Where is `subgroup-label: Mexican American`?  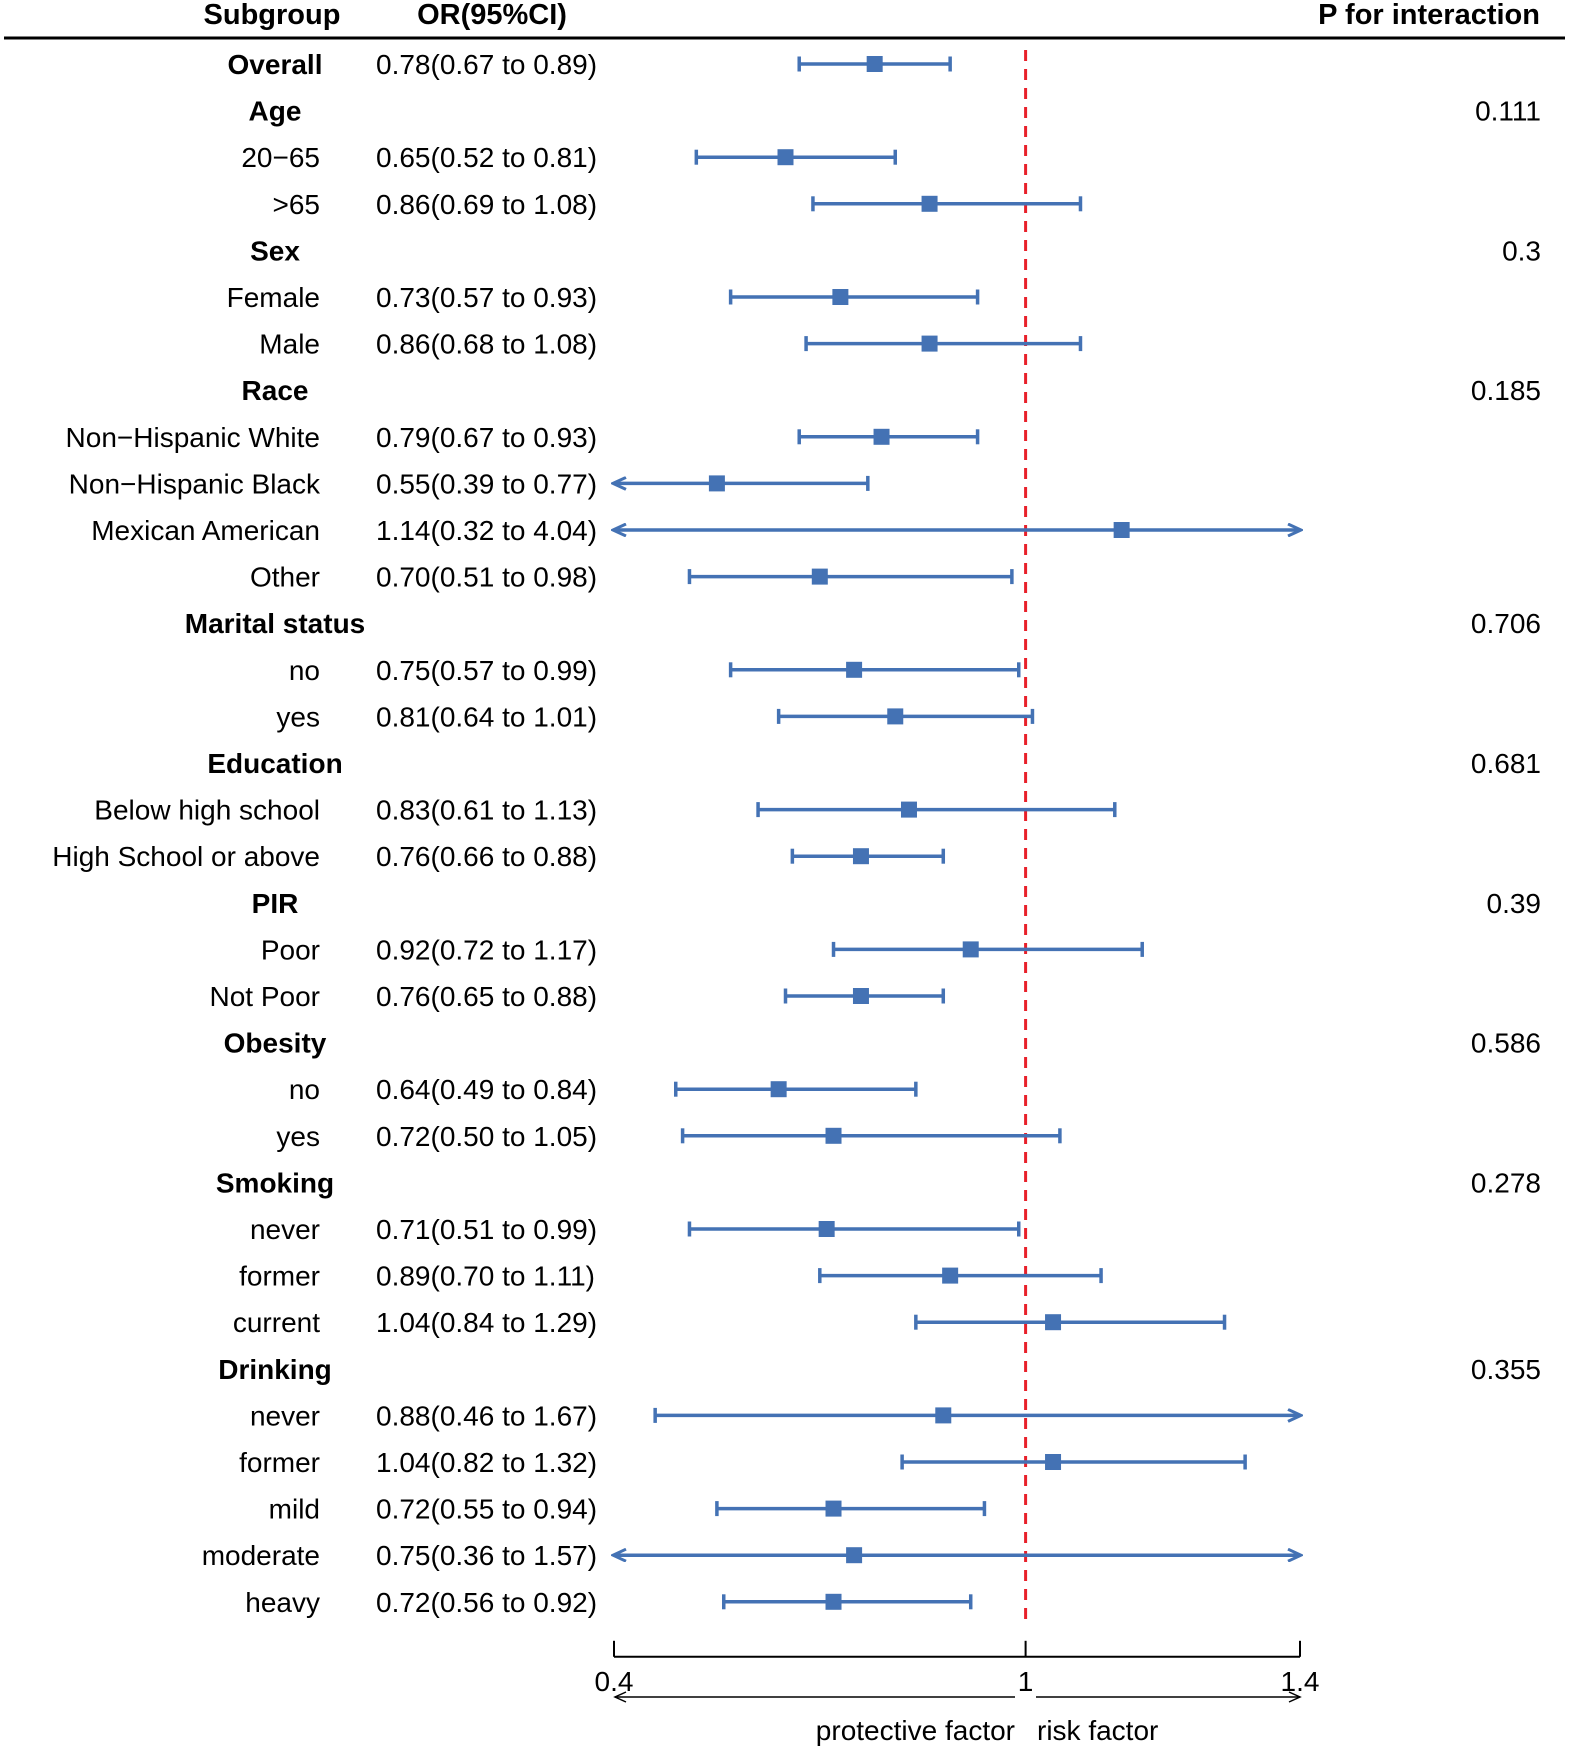
subgroup-label: Mexican American is located at coordinates (205, 530).